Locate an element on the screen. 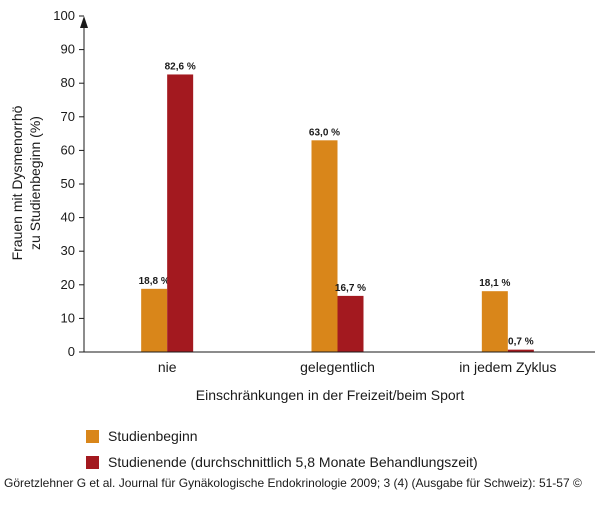  legend-item-studienbeginn: Studienbeginn is located at coordinates (282, 436).